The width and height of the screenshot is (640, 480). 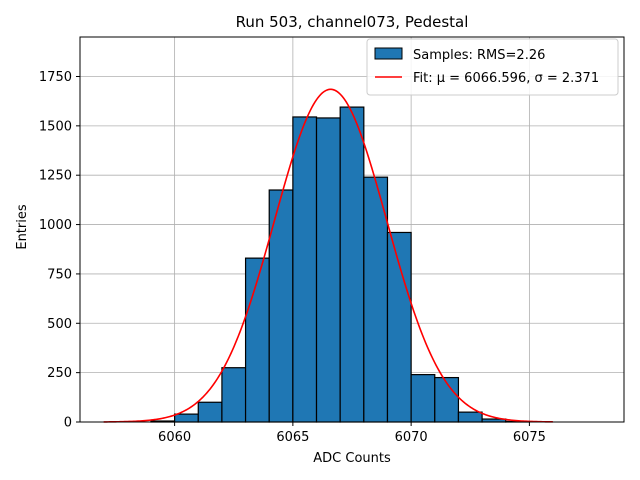 I want to click on y-tick-label: 250, so click(x=59, y=373).